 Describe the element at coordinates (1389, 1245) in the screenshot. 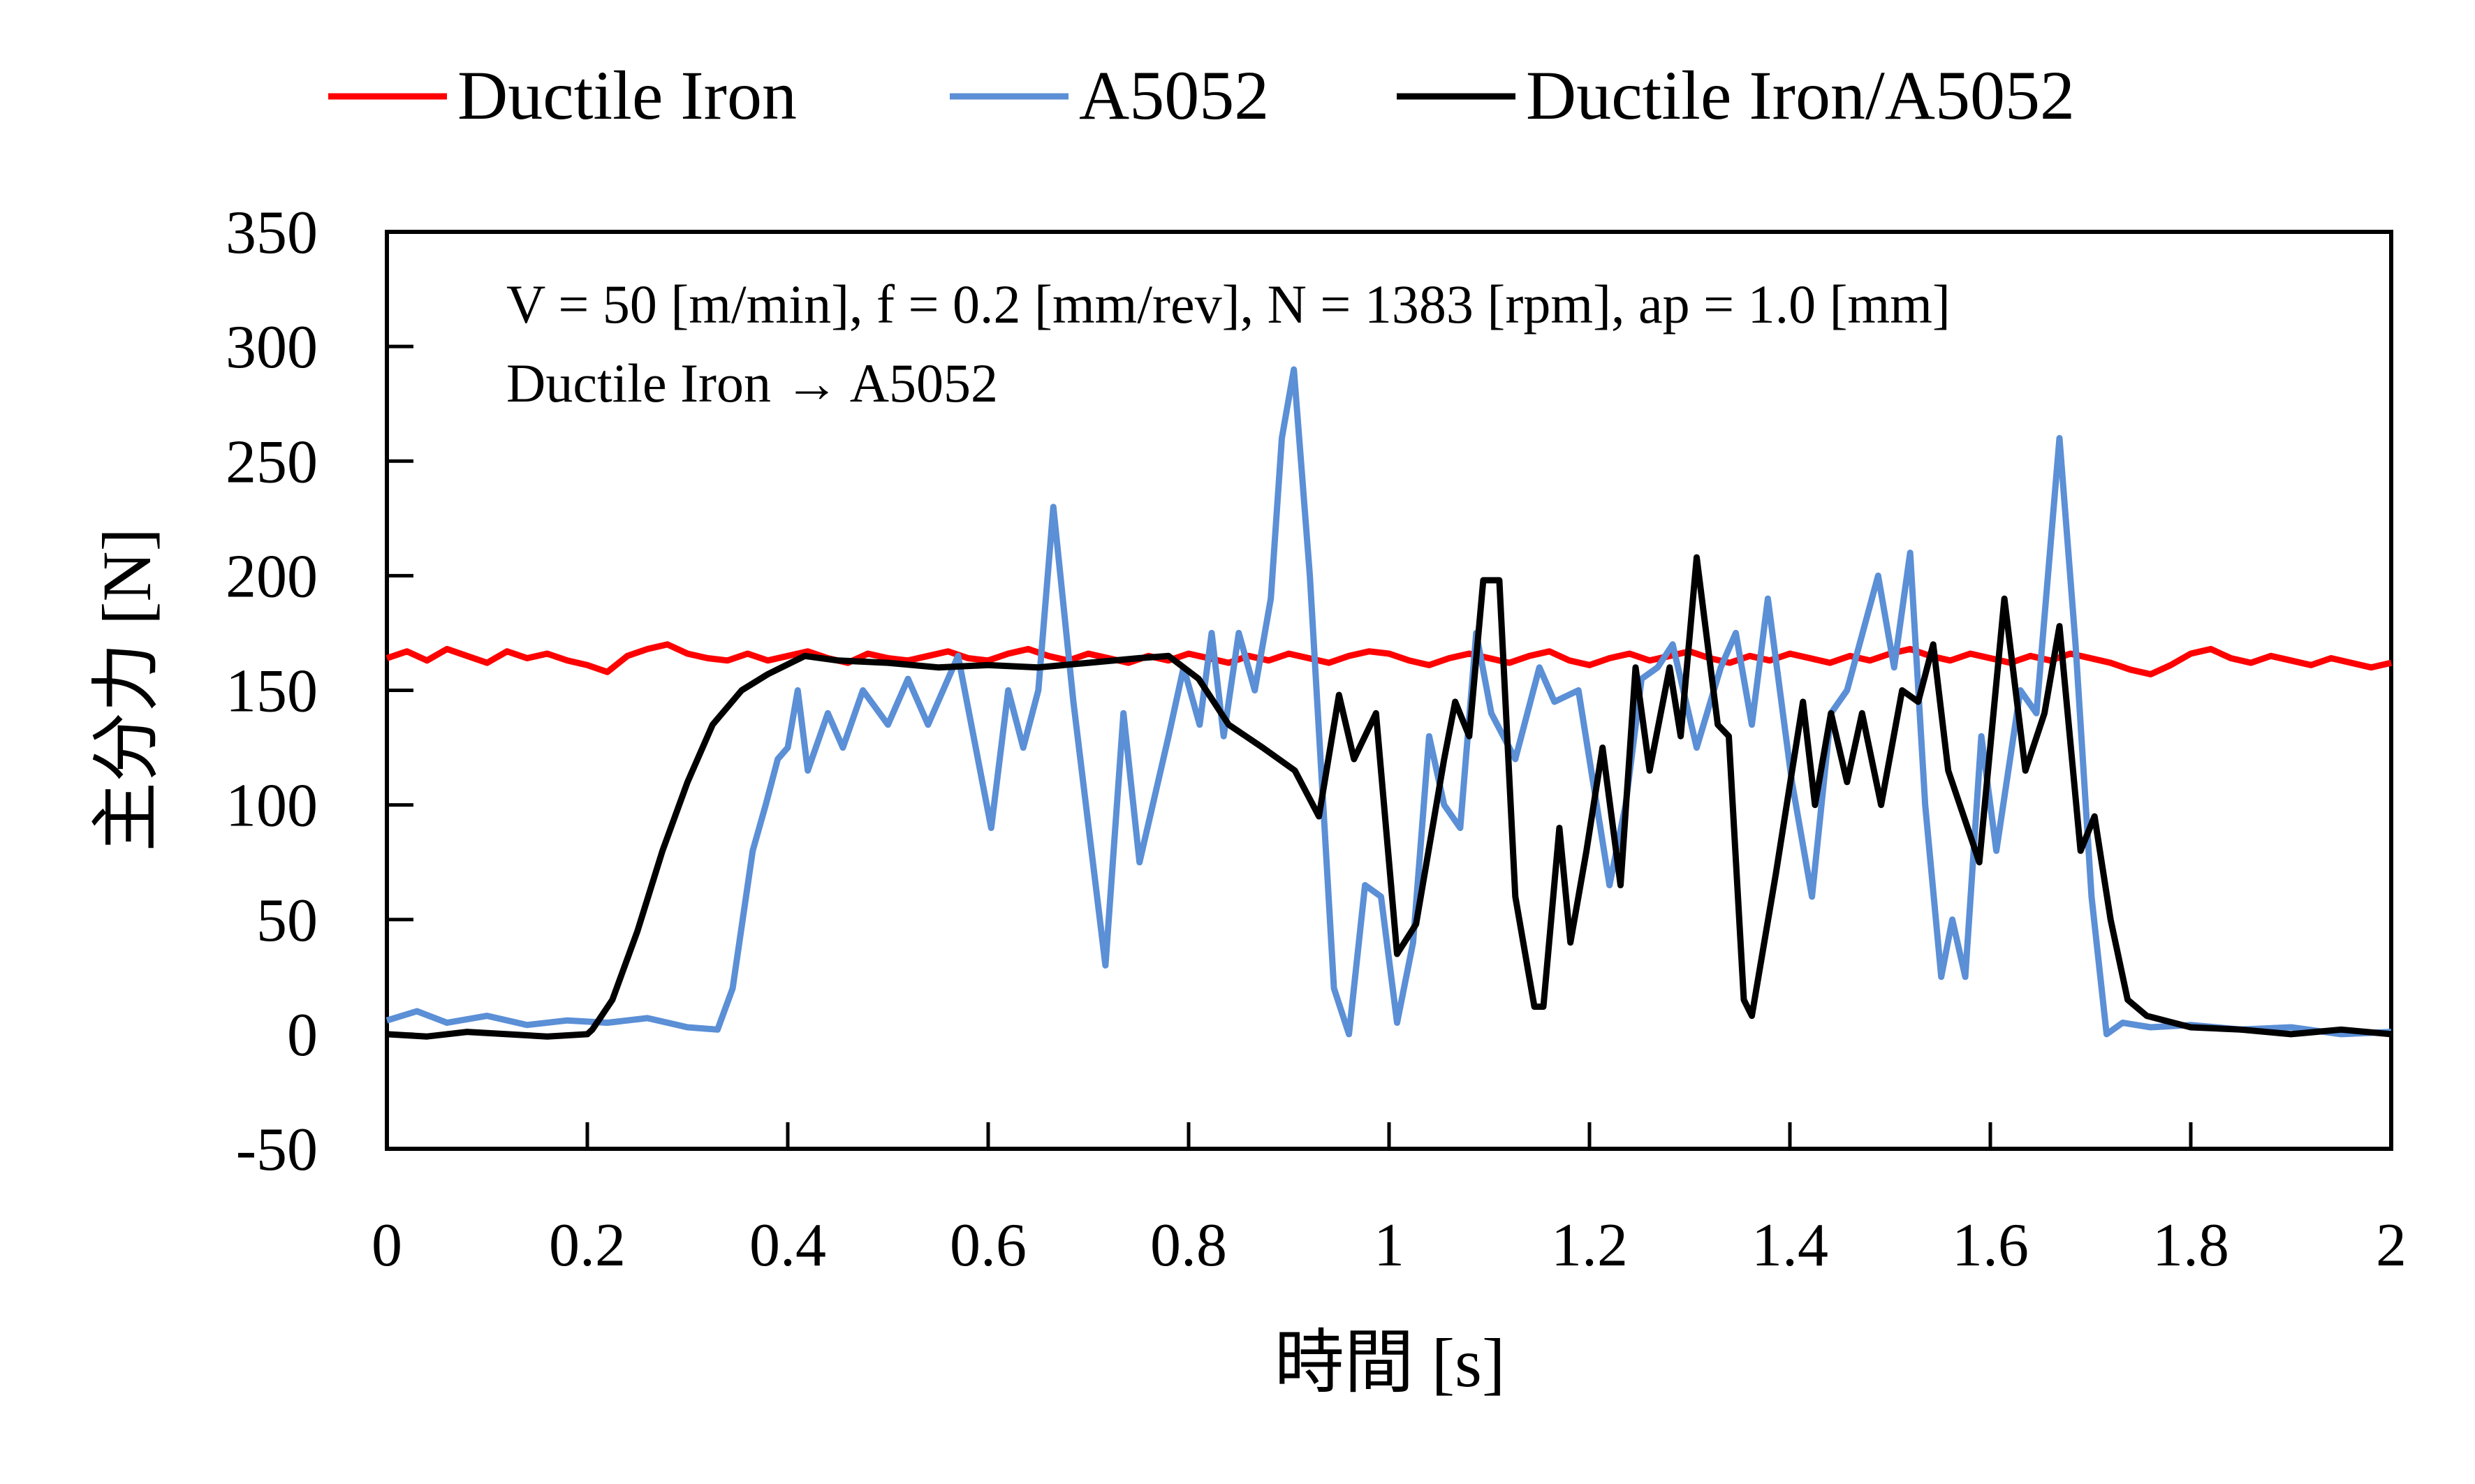

I see `x-tick-label: 1` at that location.